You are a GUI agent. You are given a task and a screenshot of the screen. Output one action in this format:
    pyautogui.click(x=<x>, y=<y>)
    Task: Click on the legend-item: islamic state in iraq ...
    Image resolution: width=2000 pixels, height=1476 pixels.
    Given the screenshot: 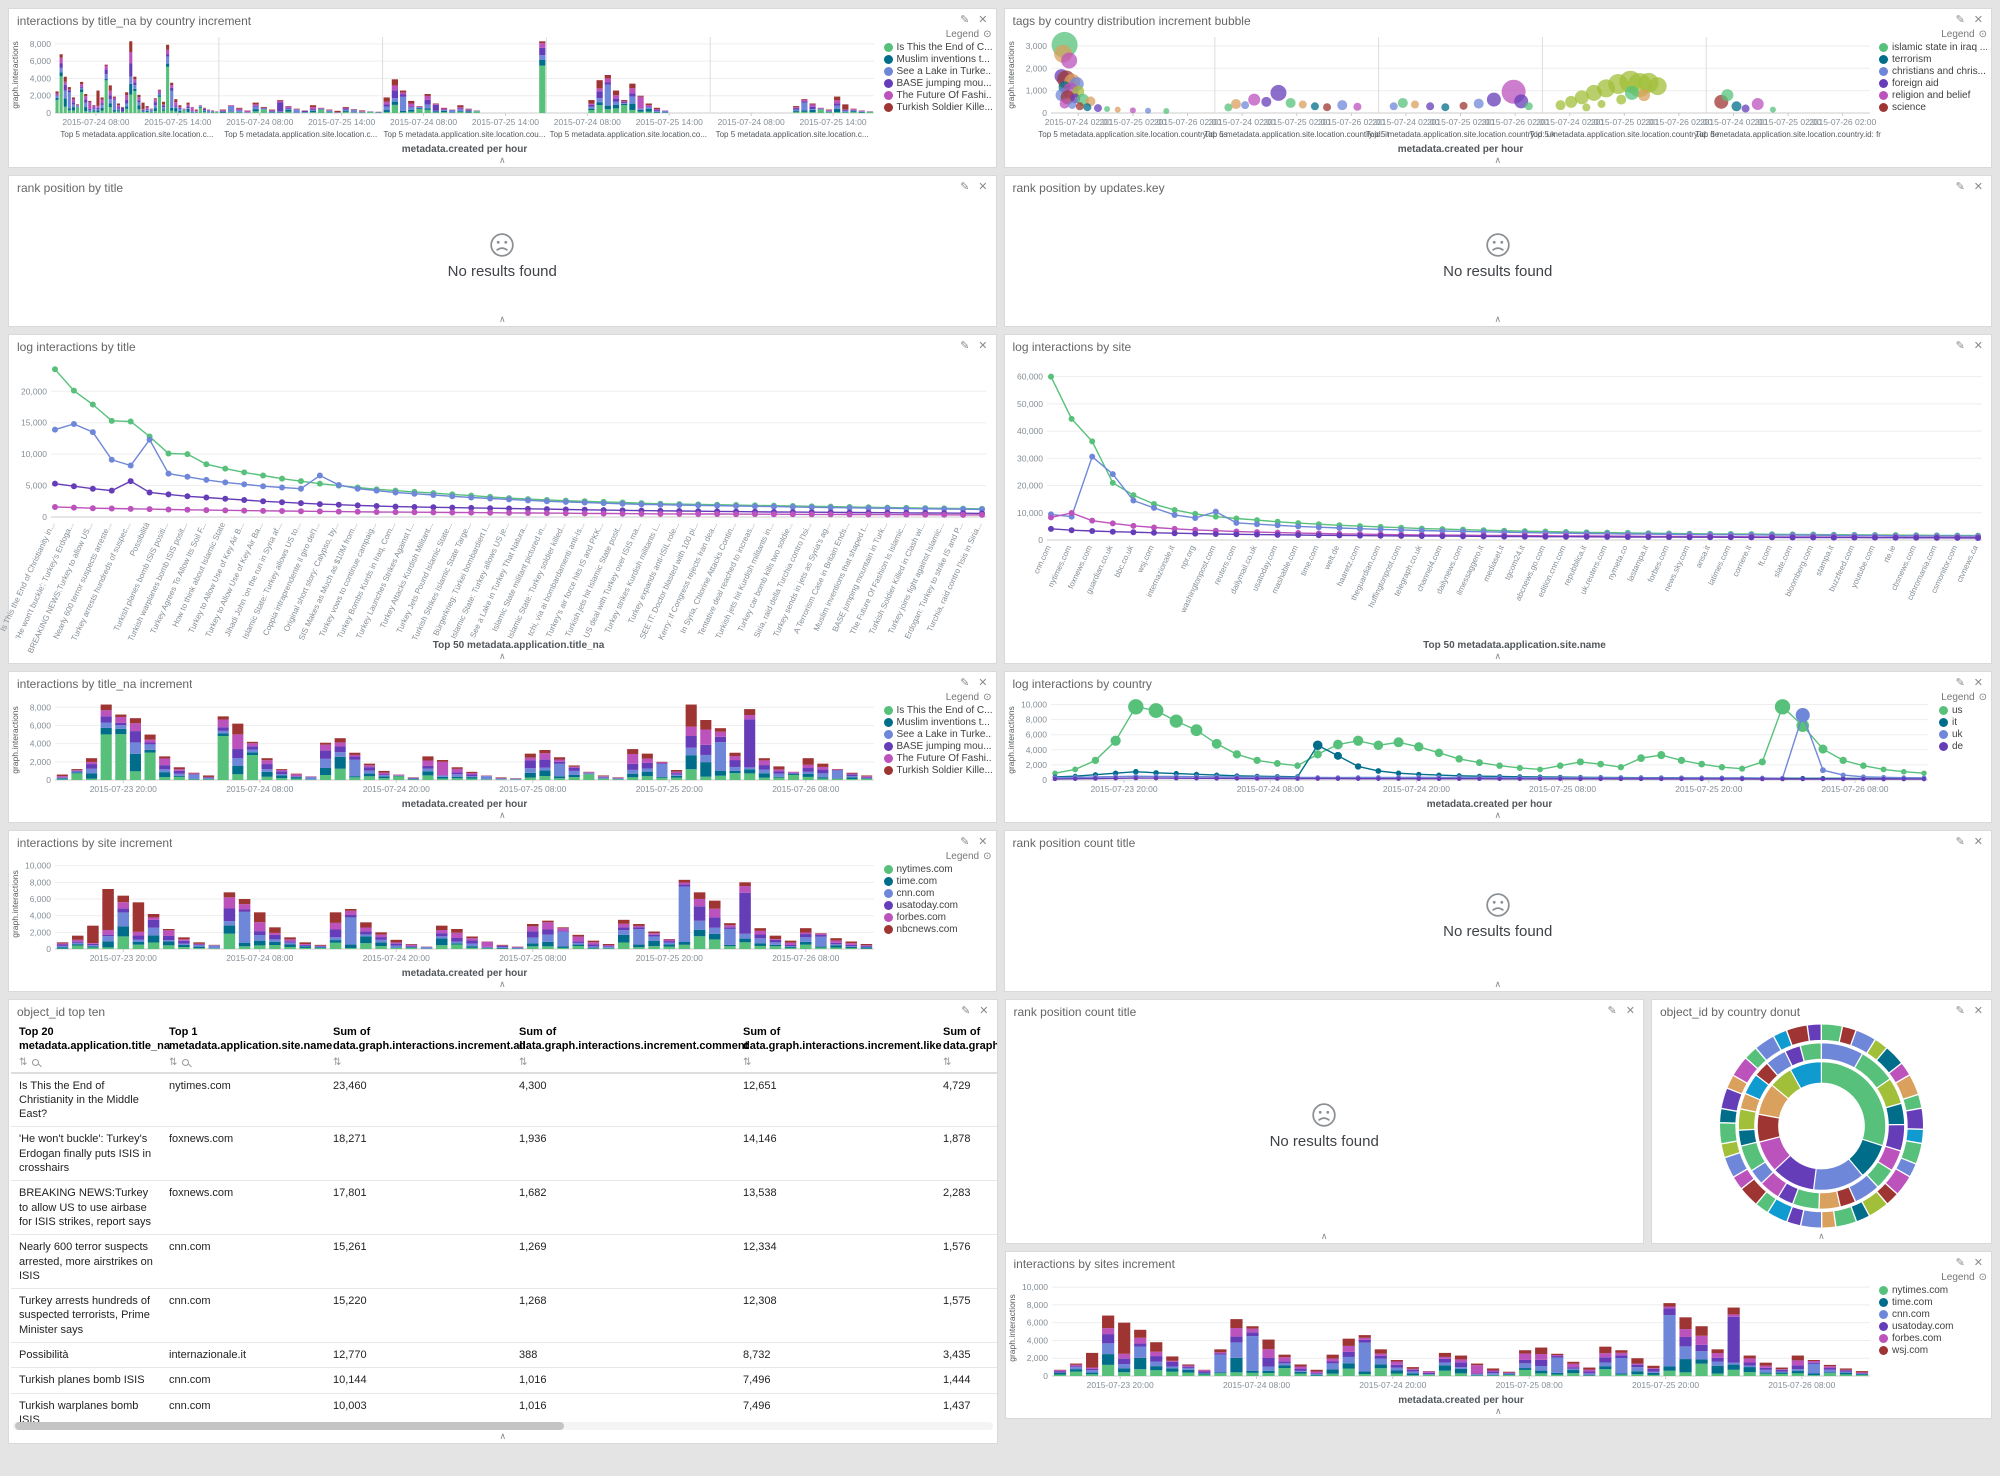 What is the action you would take?
    pyautogui.click(x=1933, y=47)
    